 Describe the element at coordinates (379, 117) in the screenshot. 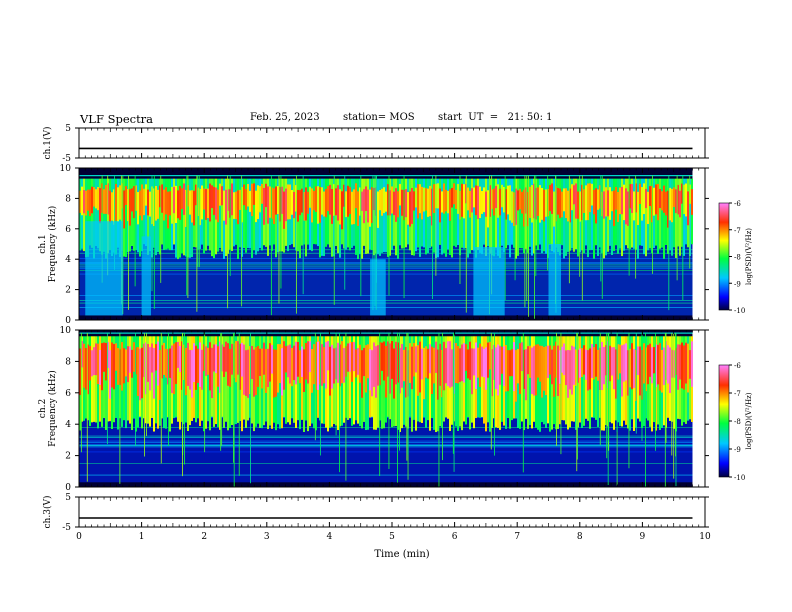

I see `station-label: station= MOS` at that location.